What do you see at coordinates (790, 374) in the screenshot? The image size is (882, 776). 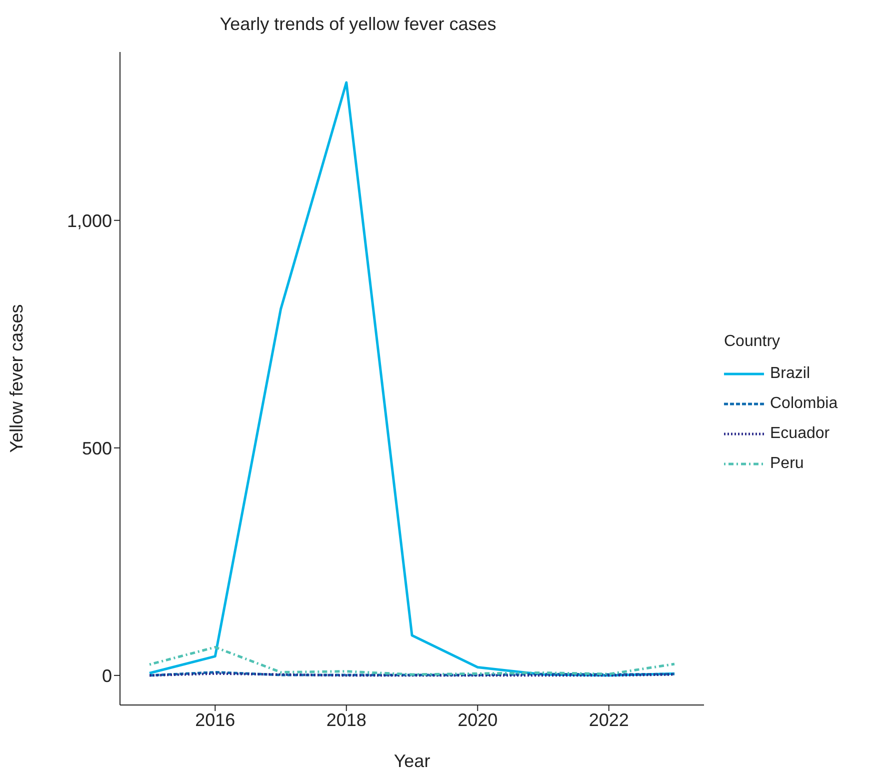 I see `legend-label: Brazil` at bounding box center [790, 374].